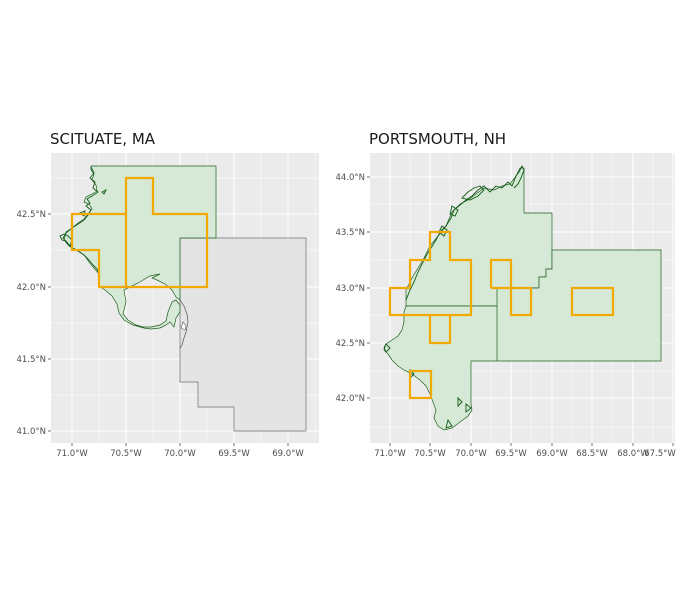  I want to click on x-tick-label: 68.0°W, so click(633, 454).